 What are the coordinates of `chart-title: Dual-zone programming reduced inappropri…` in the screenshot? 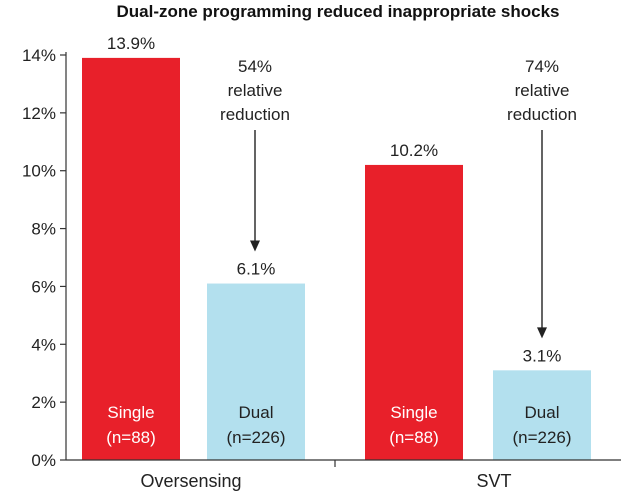 It's located at (337, 11).